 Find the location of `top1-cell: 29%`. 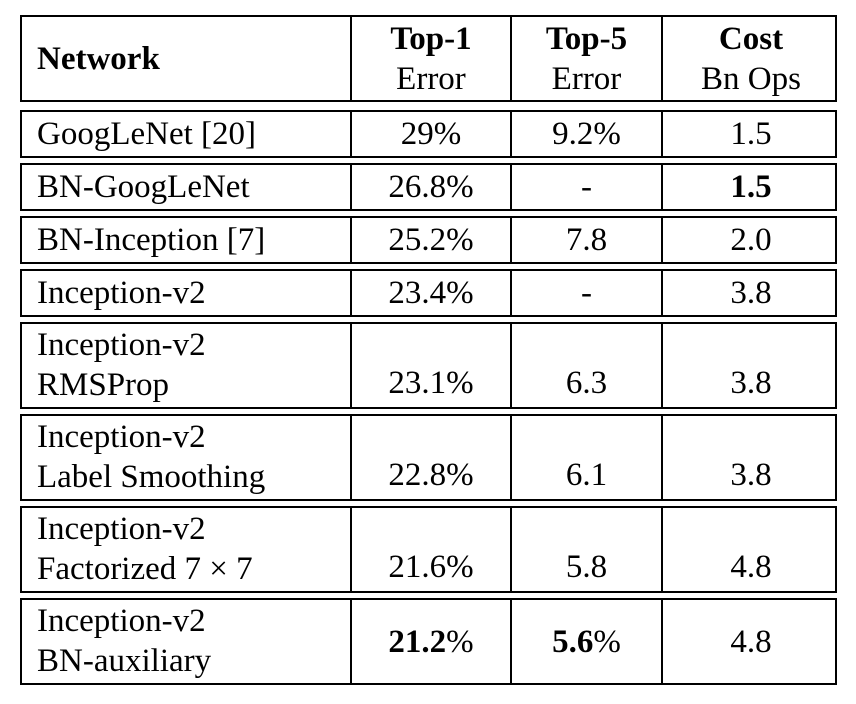

top1-cell: 29% is located at coordinates (430, 134).